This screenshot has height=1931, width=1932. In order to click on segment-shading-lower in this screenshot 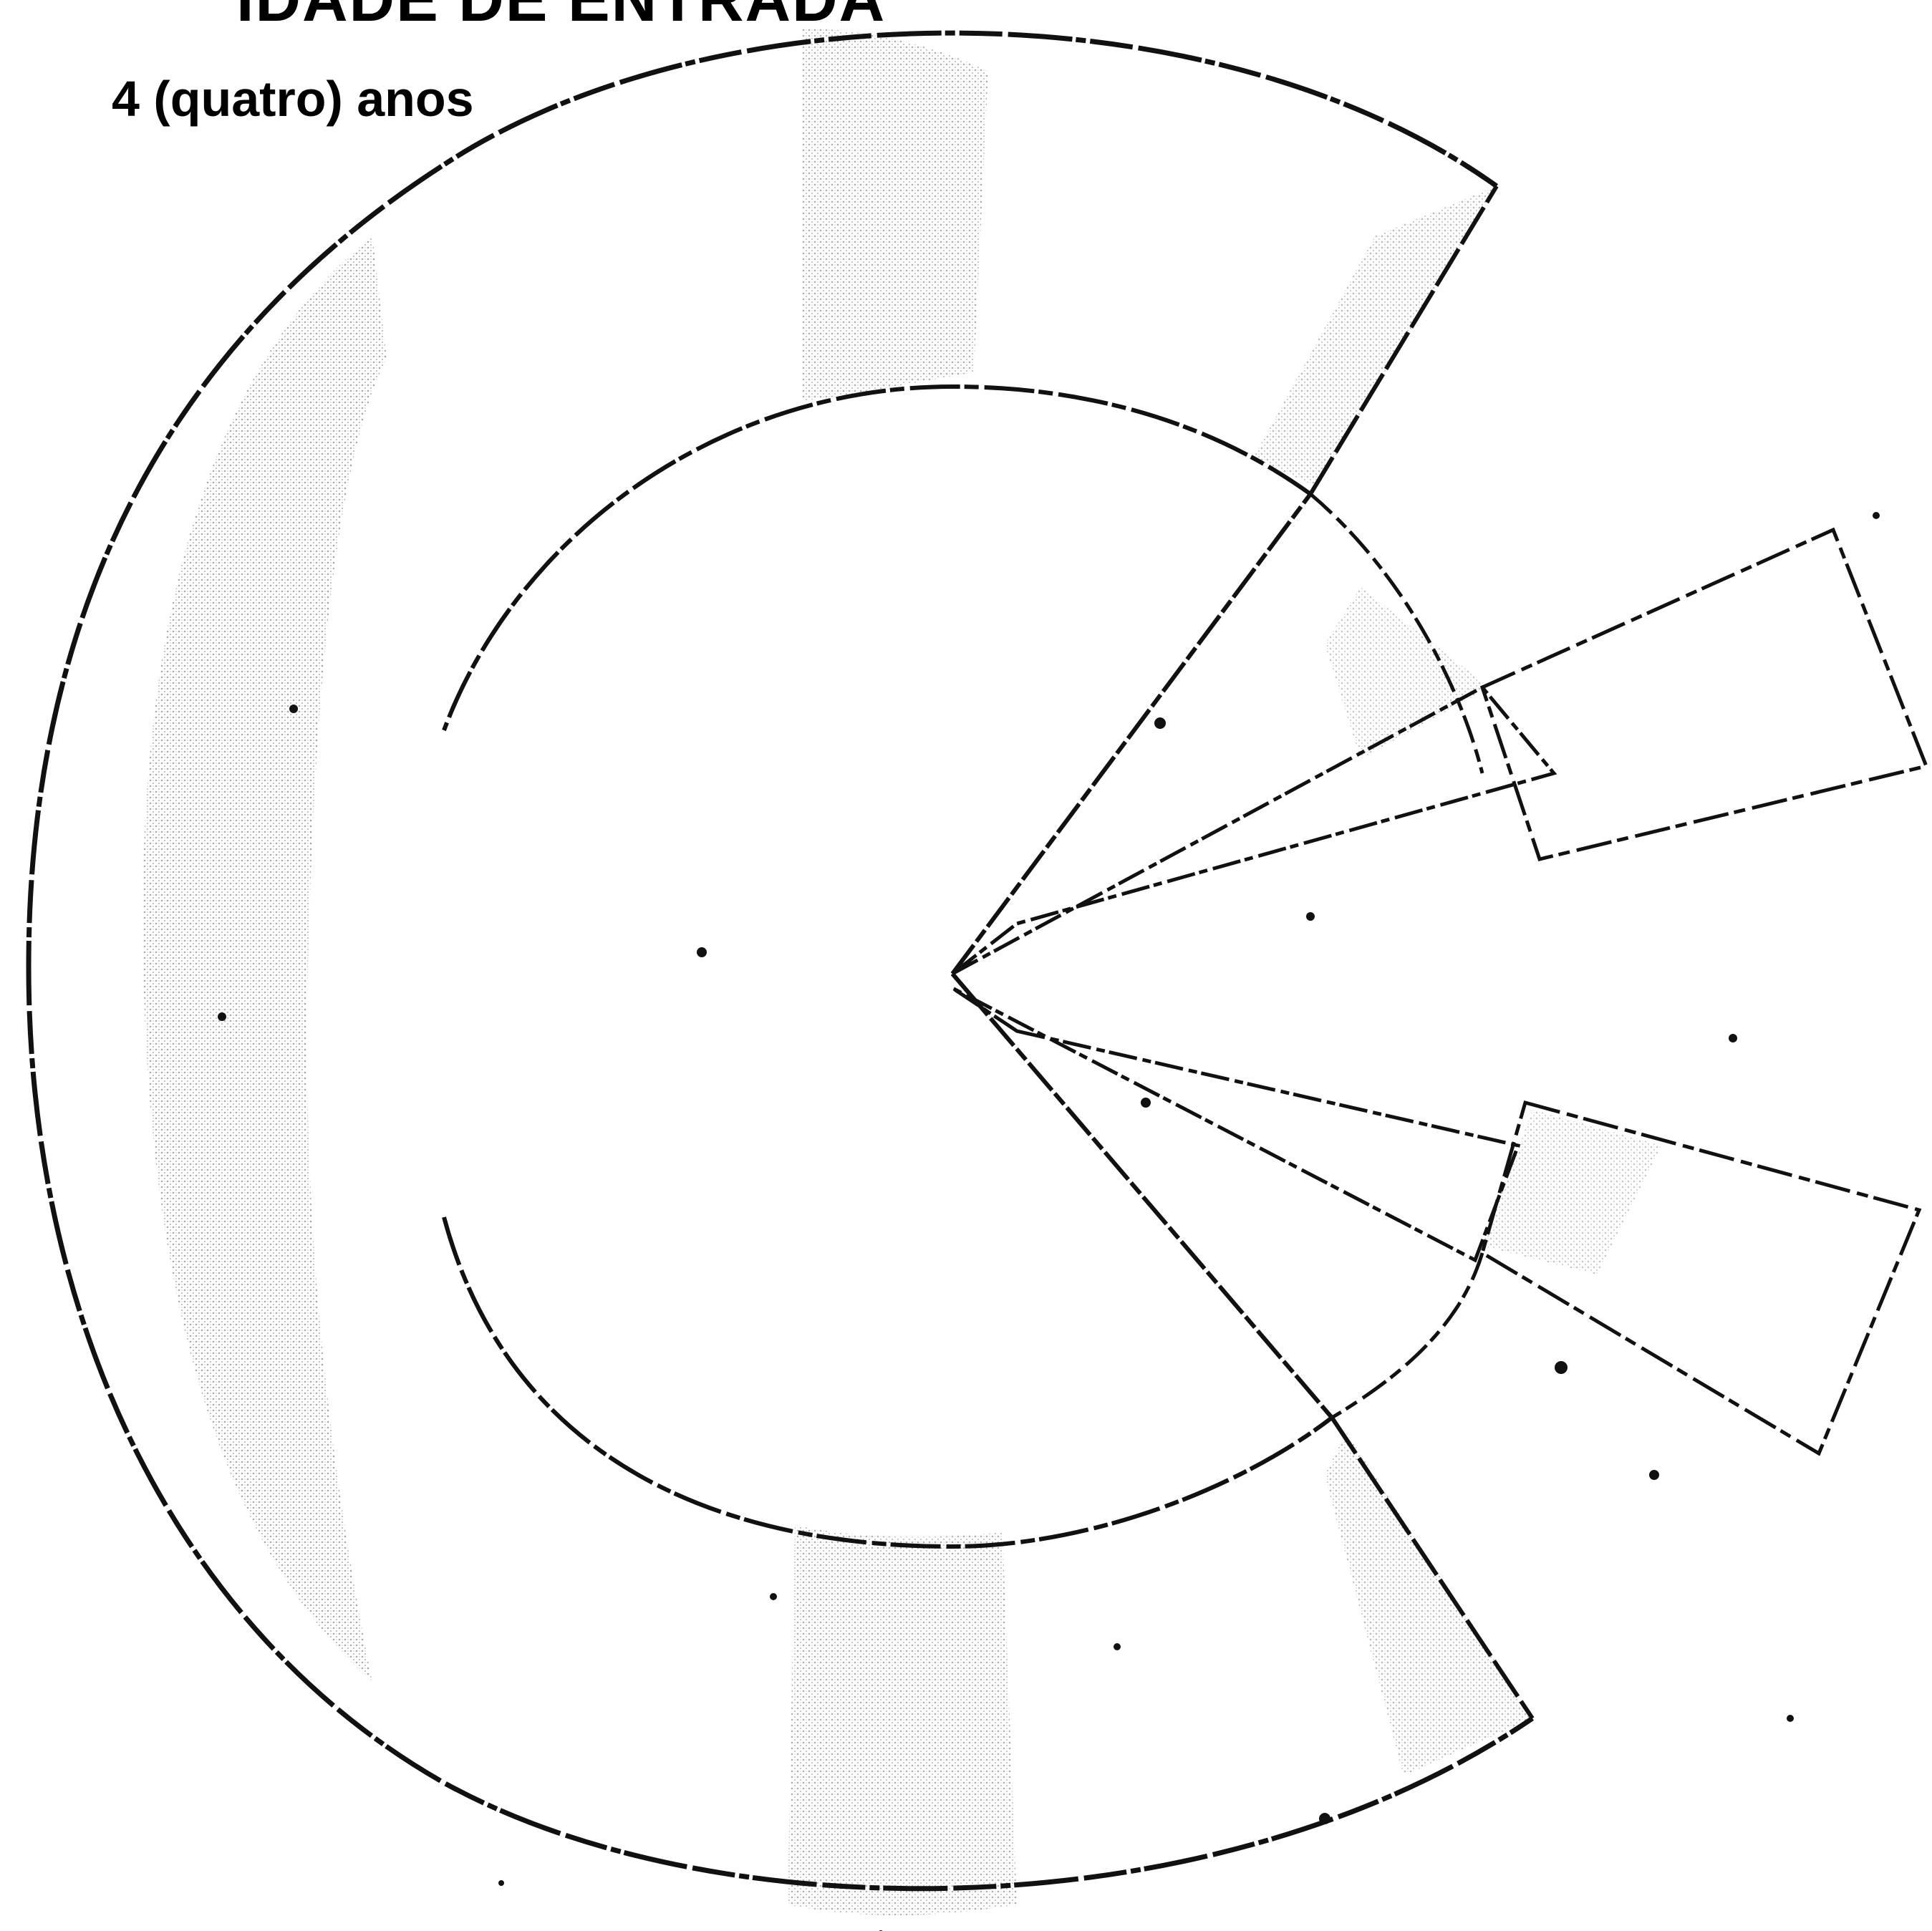, I will do `click(1428, 1604)`.